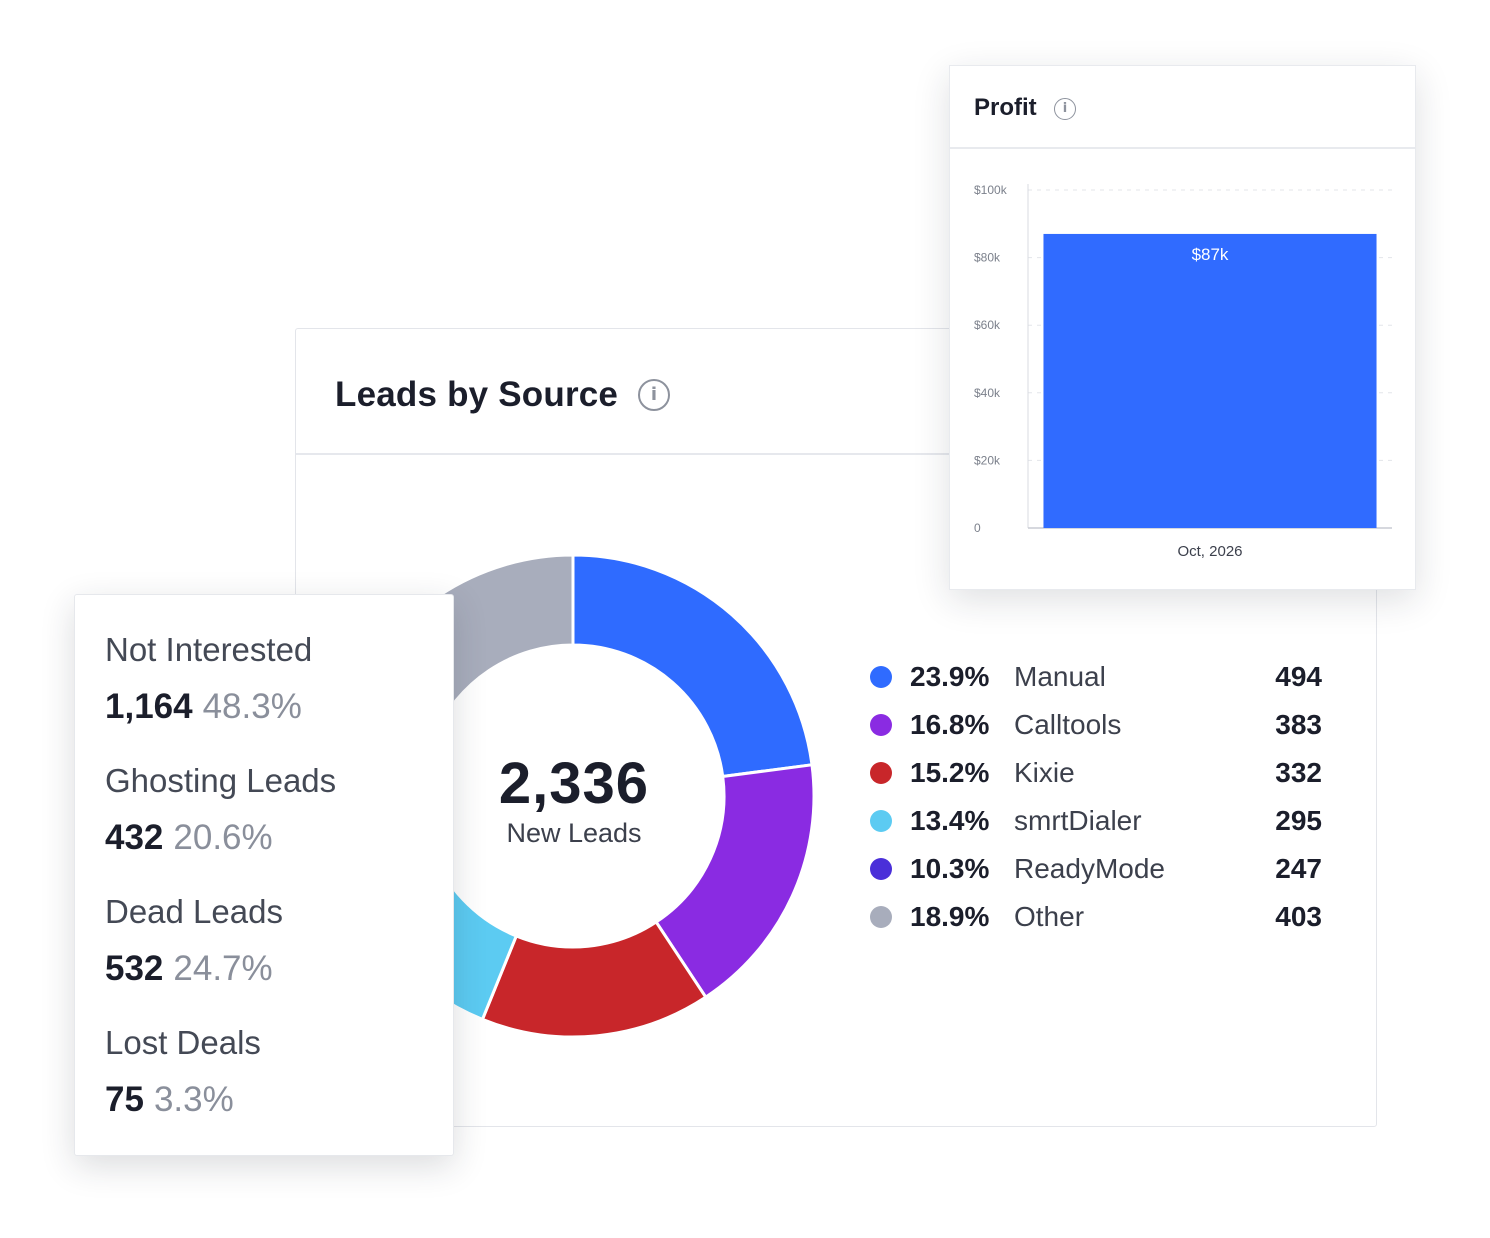  I want to click on status-label: Dead Leads, so click(194, 911).